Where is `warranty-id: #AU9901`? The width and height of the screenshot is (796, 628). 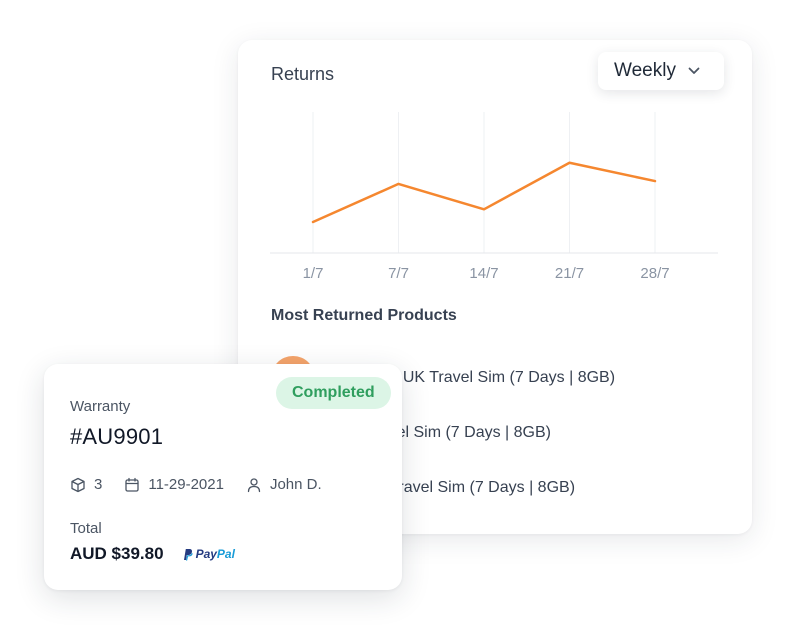 warranty-id: #AU9901 is located at coordinates (117, 436).